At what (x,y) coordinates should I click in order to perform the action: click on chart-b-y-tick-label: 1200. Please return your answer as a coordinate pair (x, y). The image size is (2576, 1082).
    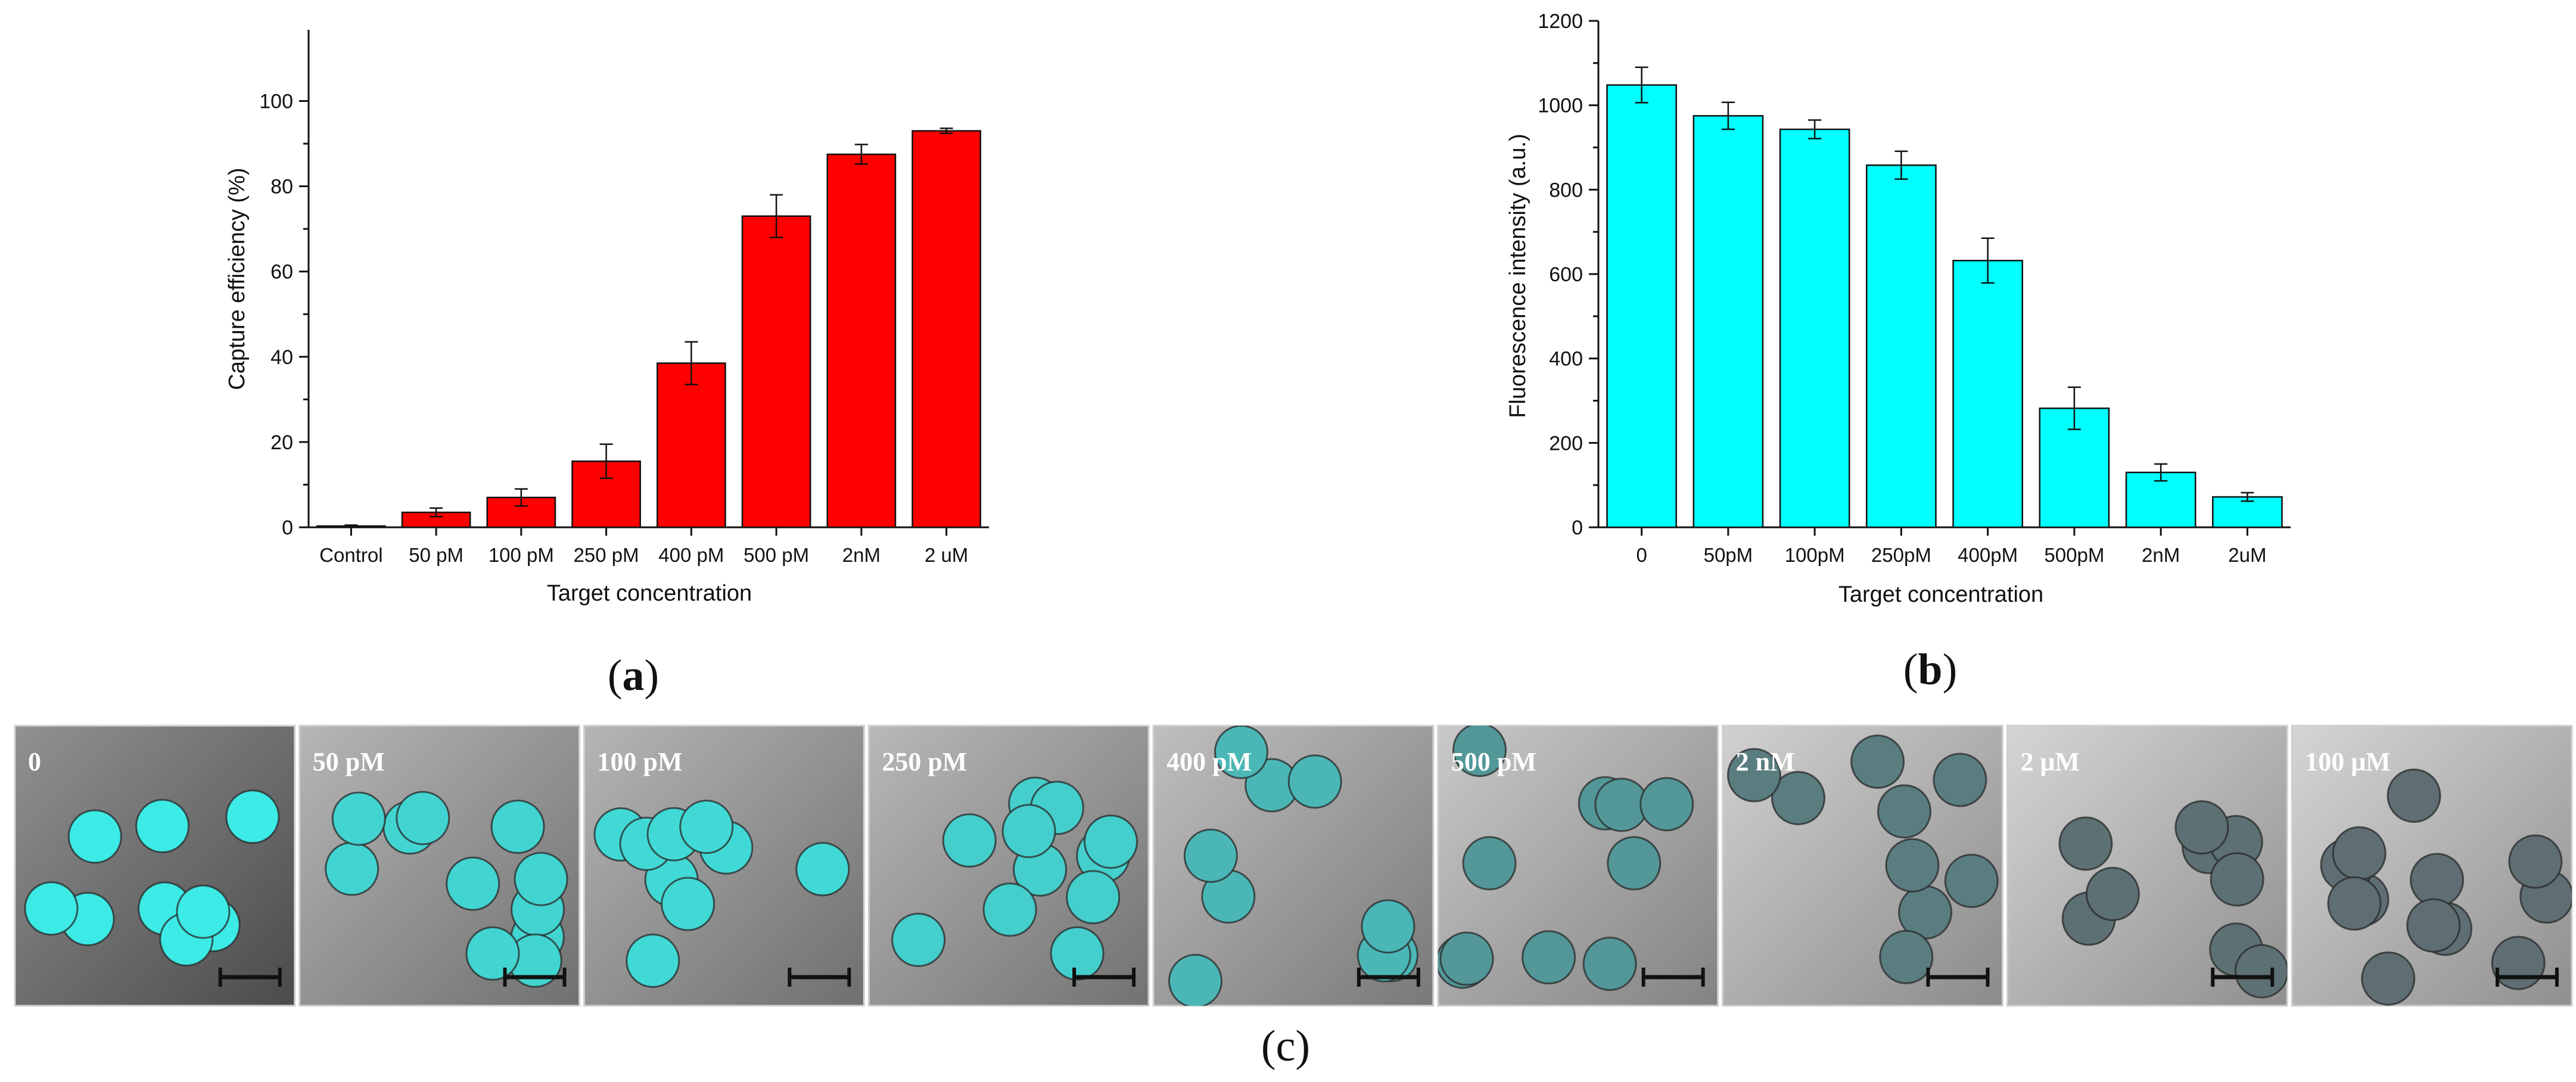
    Looking at the image, I should click on (1560, 21).